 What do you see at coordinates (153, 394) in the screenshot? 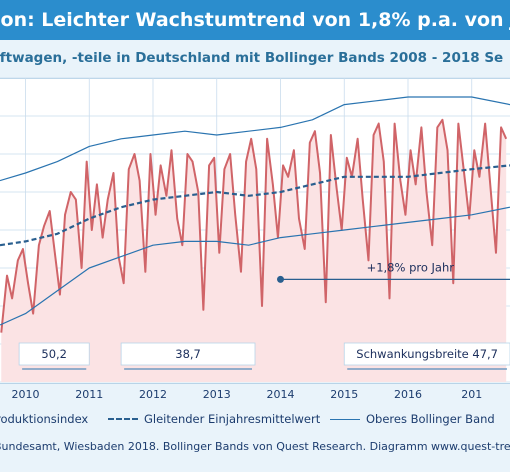
I see `x-tick-label: 2012` at bounding box center [153, 394].